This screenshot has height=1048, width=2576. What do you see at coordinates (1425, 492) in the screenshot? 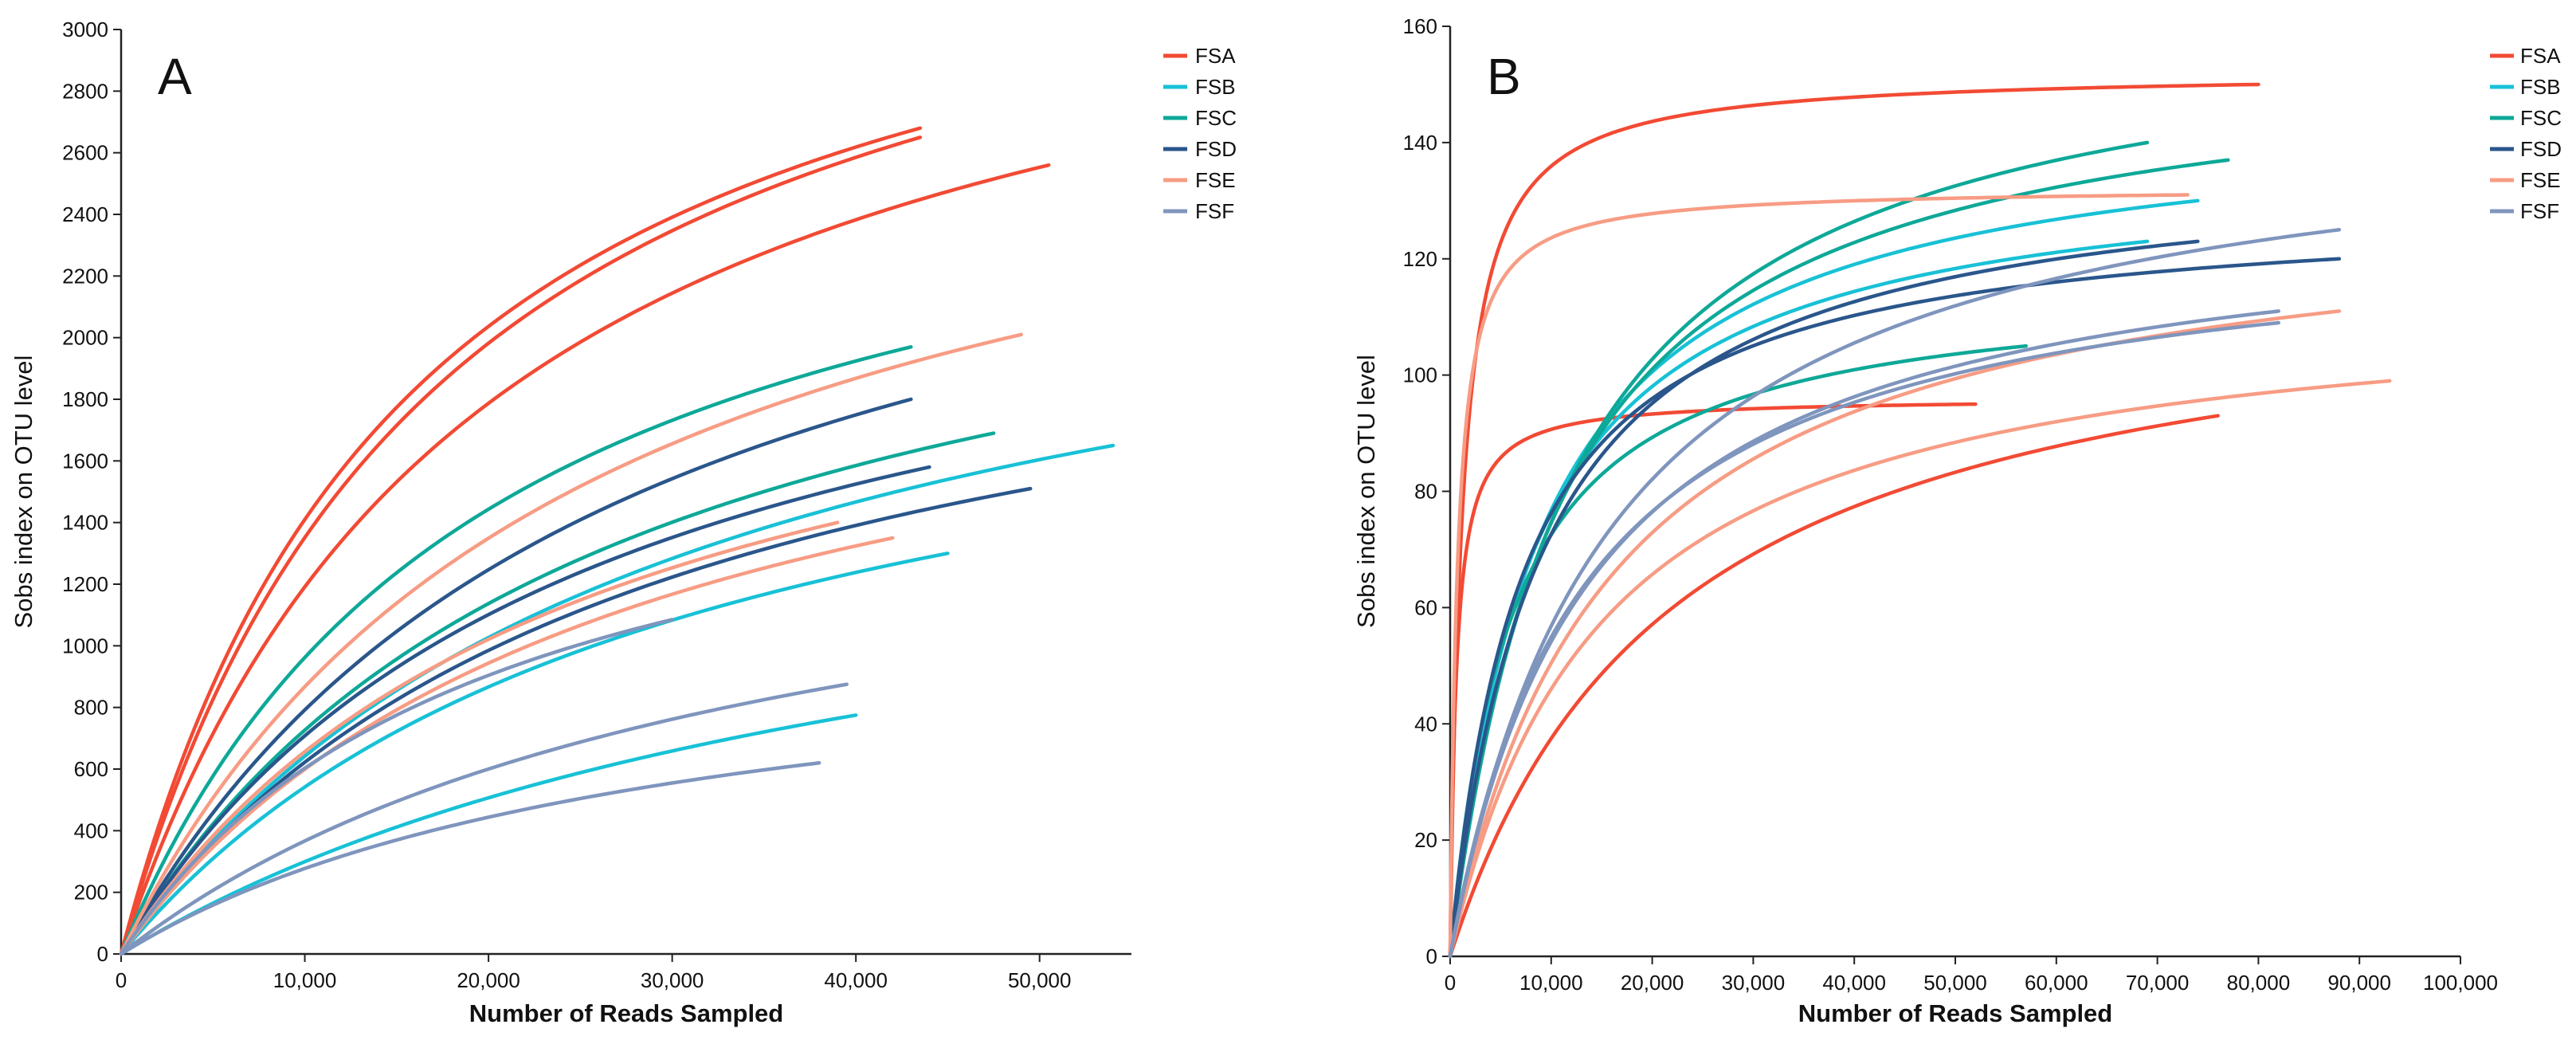
I see `y-tick-label: 80` at bounding box center [1425, 492].